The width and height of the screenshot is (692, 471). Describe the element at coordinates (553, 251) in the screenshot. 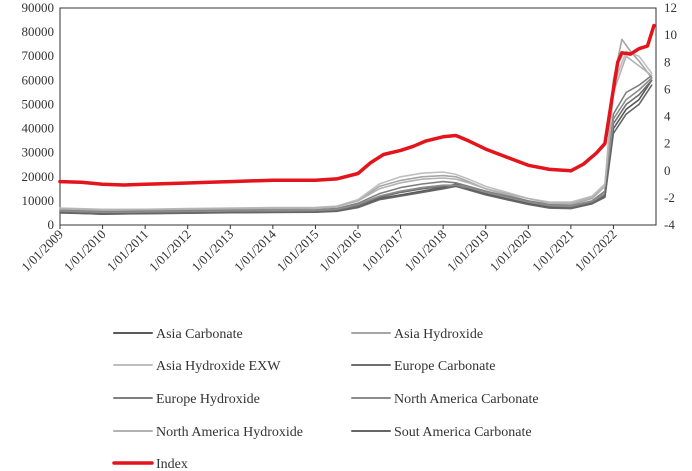

I see `x-tick-label: 1/01/2021` at that location.